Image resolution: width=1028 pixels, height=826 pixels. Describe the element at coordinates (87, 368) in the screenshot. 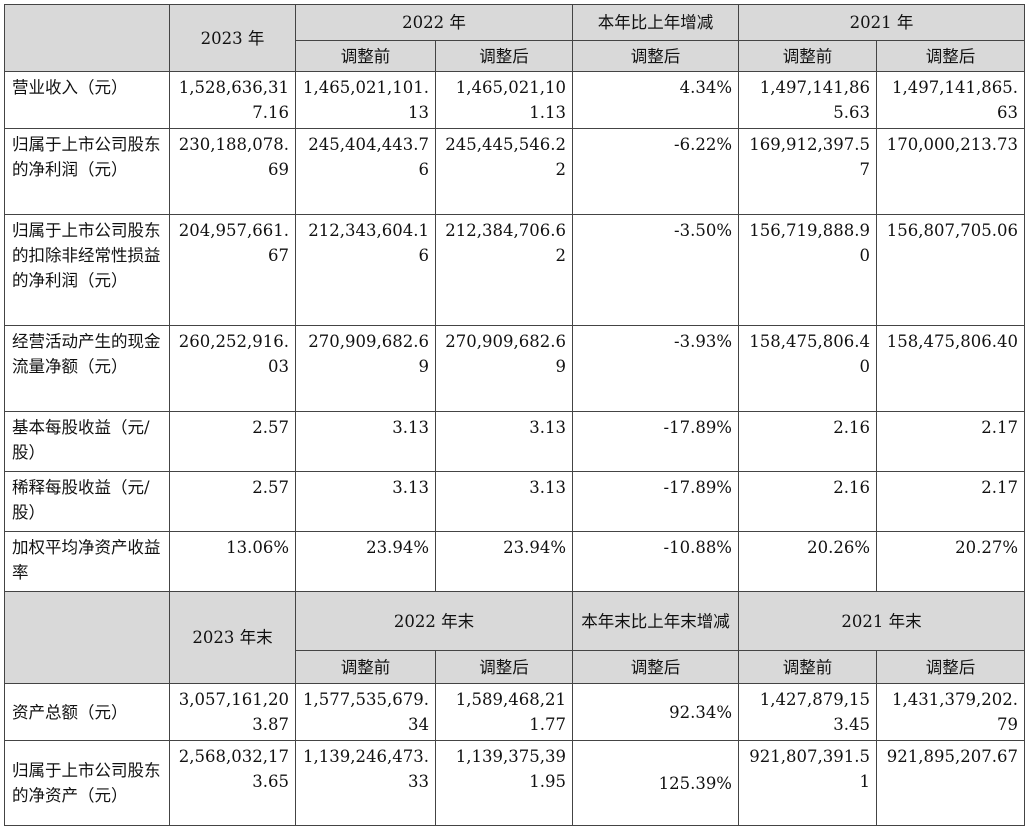

I see `row-label: 经营活动产生的现金流量净额（元）` at that location.